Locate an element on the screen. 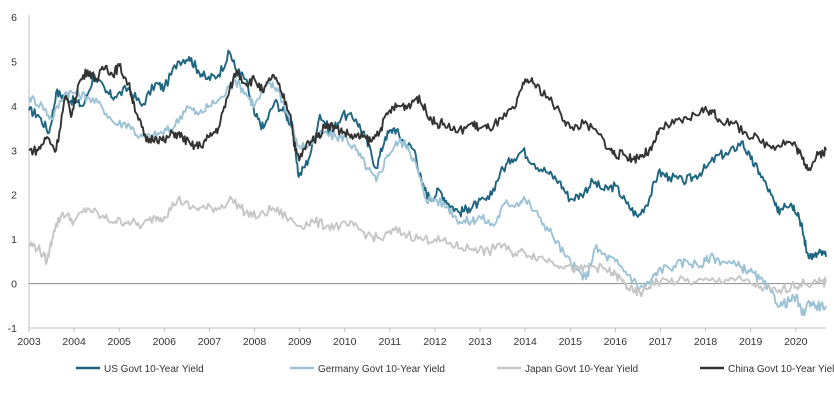  y-tick-label: 1 is located at coordinates (14, 240).